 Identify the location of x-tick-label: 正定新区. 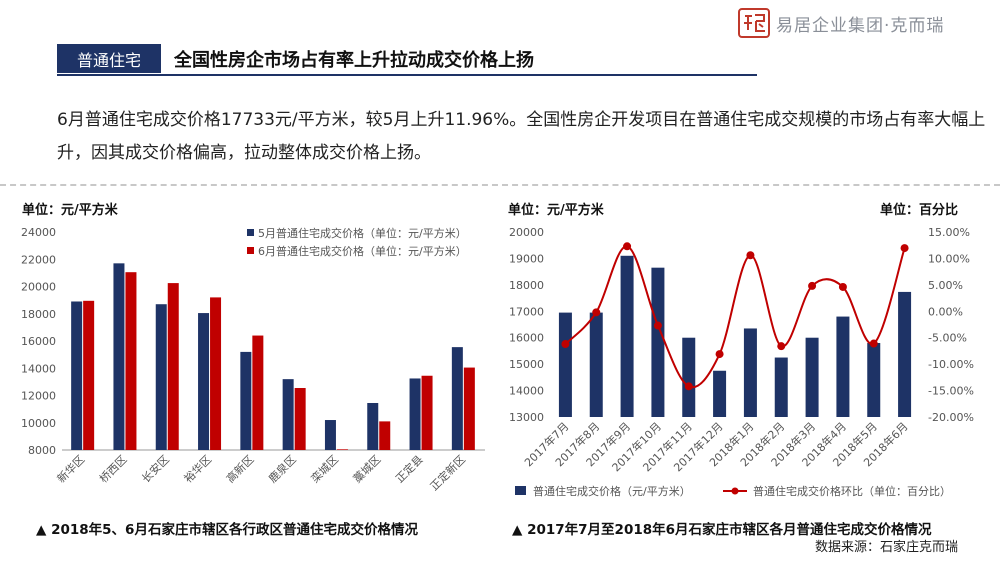
(447, 472).